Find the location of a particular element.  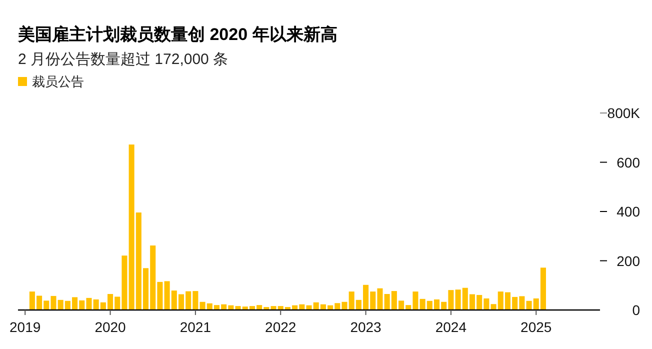

y-tick-label: 800K is located at coordinates (624, 113).